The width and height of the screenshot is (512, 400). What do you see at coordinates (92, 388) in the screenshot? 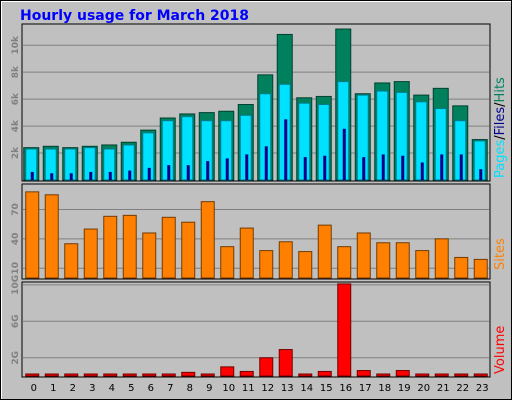
I see `x-tick-label: 3` at bounding box center [92, 388].